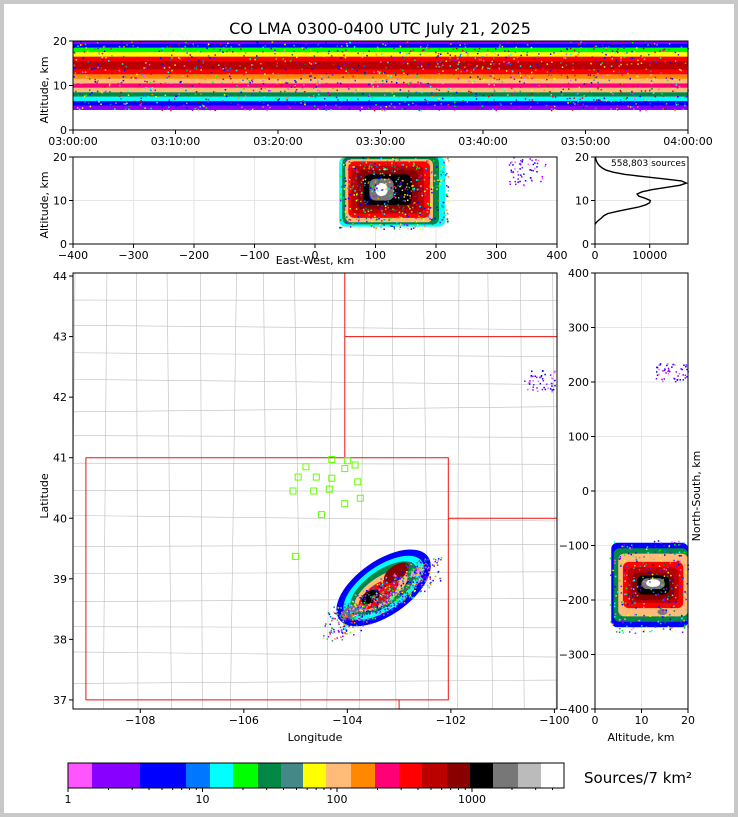 The width and height of the screenshot is (738, 817). I want to click on colorbar: 1 10 100 1000, so click(315, 784).